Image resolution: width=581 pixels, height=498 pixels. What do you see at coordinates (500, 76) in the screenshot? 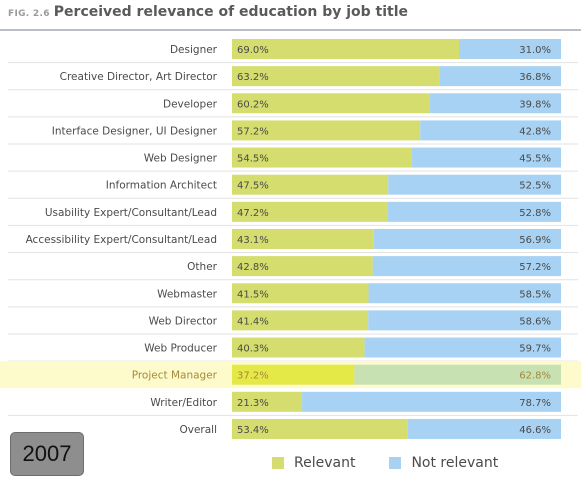
I see `bar-not-relevant-creative-director-art-director` at bounding box center [500, 76].